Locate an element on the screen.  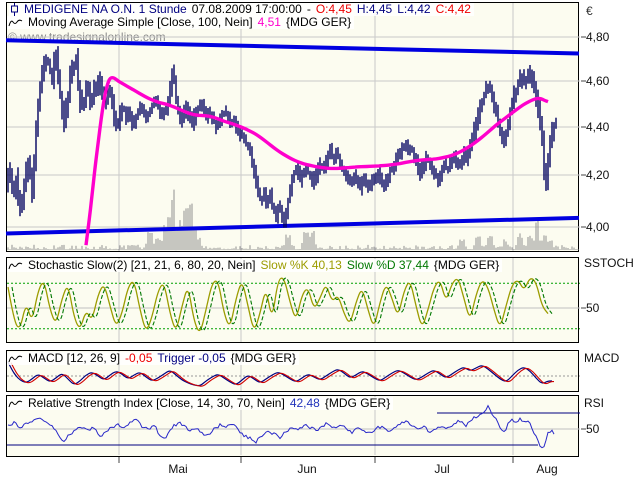
stochastic-mid-label: 50 is located at coordinates (593, 308).